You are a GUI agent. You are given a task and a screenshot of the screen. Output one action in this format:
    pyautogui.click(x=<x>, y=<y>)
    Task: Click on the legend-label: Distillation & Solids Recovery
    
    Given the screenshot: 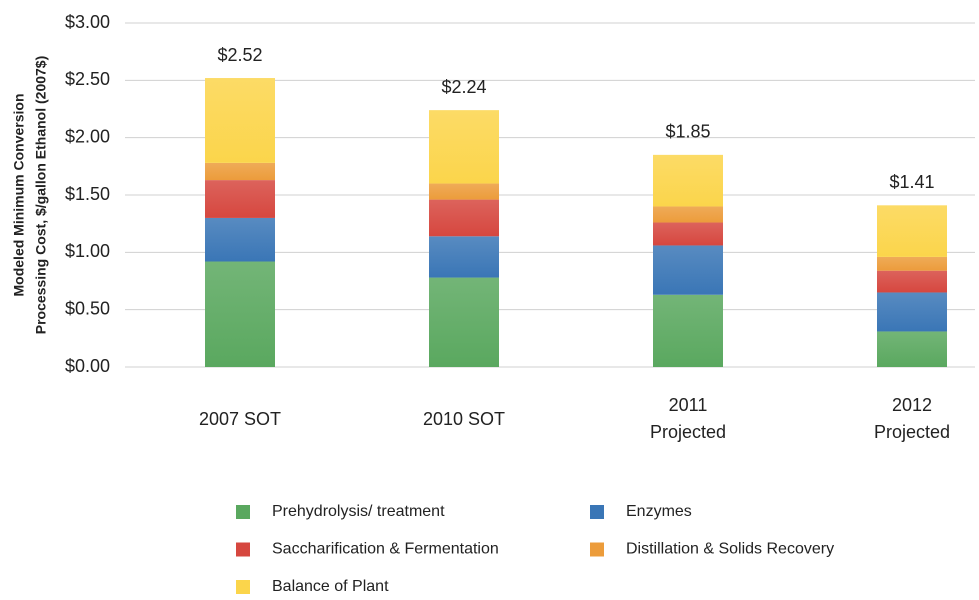 What is the action you would take?
    pyautogui.click(x=730, y=549)
    